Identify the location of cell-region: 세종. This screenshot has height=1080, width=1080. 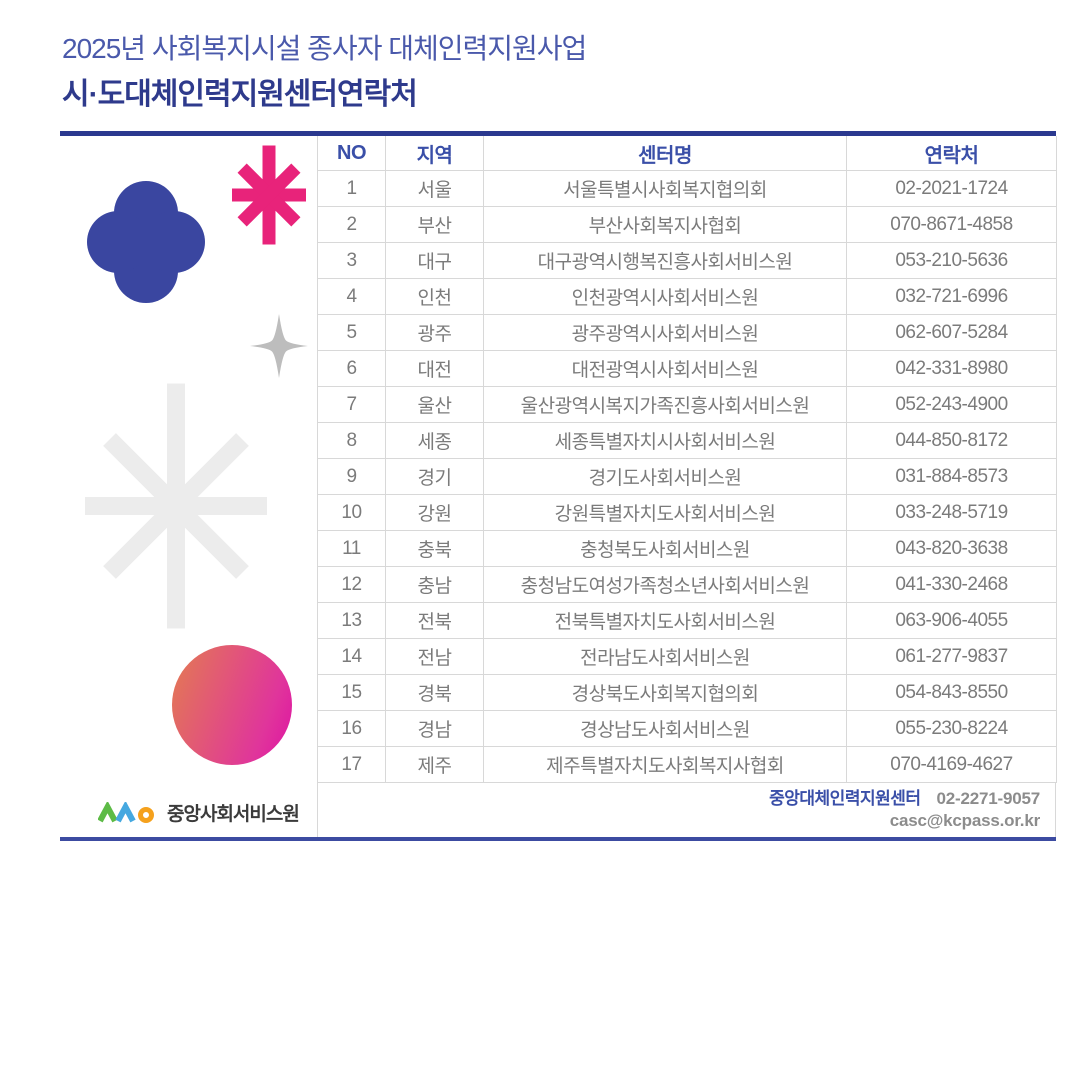
(434, 440).